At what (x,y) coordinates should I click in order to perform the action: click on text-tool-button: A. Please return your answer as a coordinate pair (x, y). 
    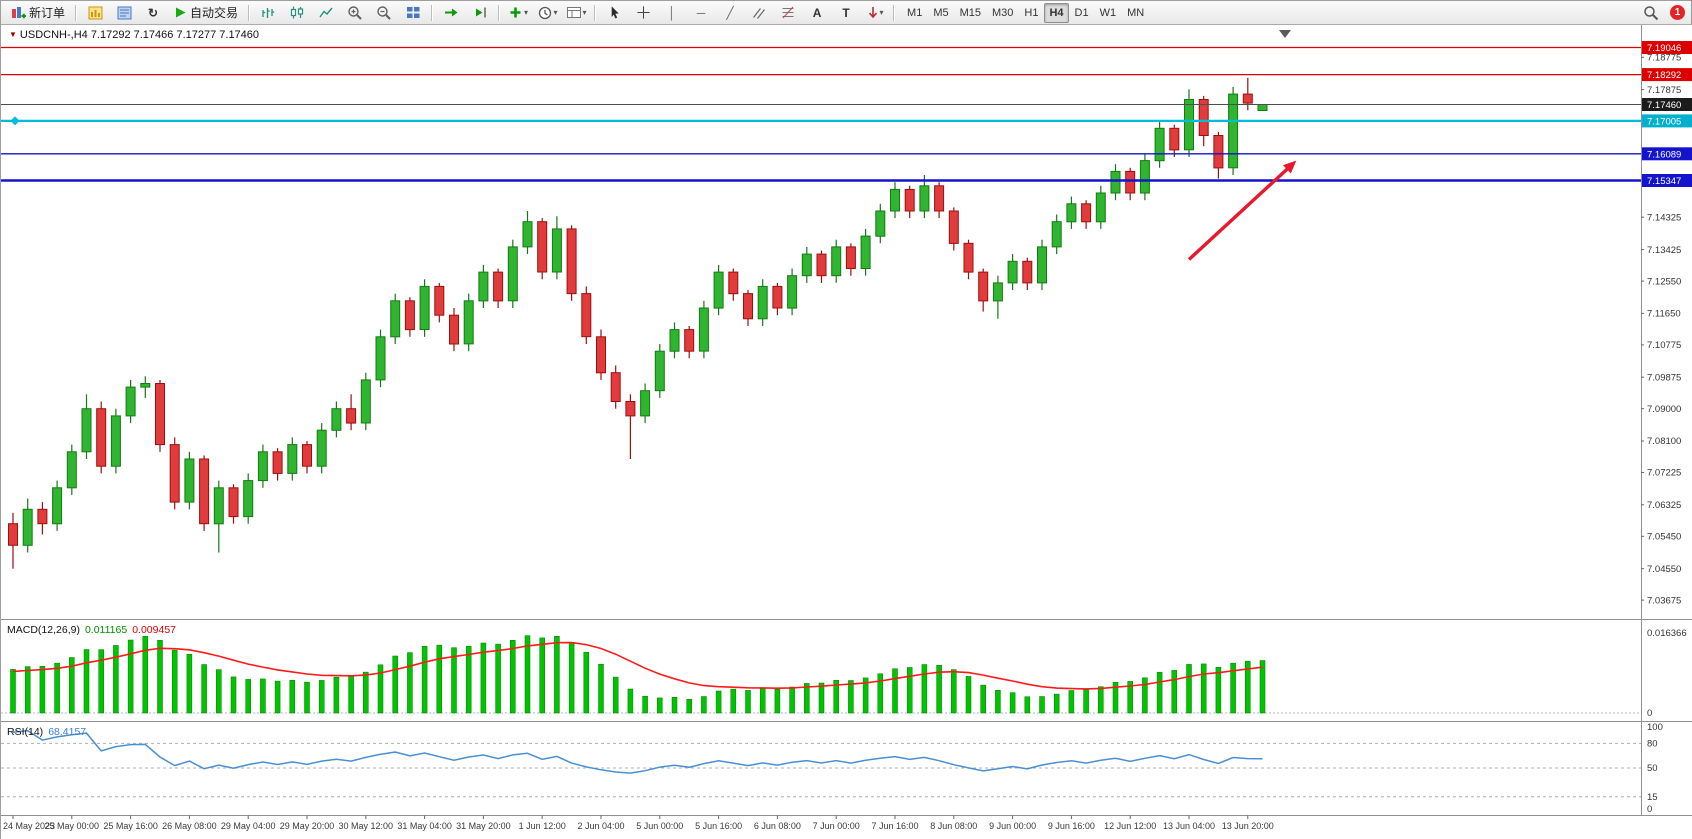
    Looking at the image, I should click on (817, 13).